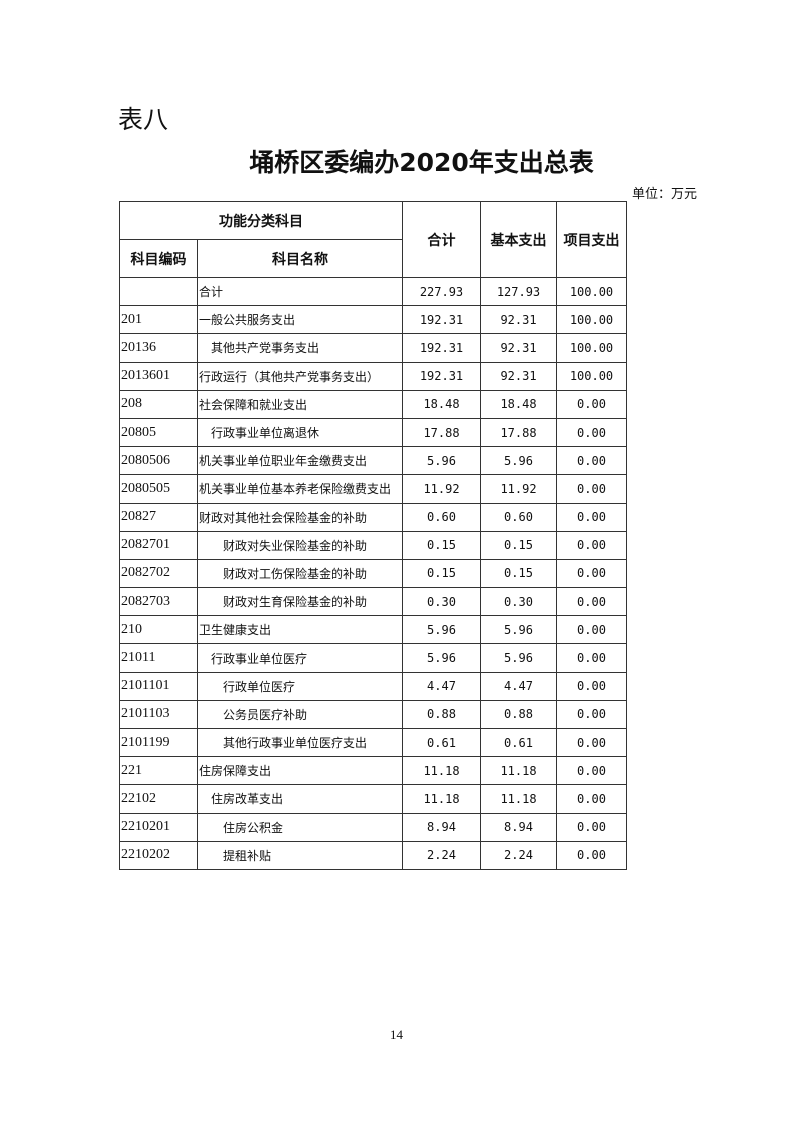  Describe the element at coordinates (441, 602) in the screenshot. I see `cell-total: 0.30` at that location.